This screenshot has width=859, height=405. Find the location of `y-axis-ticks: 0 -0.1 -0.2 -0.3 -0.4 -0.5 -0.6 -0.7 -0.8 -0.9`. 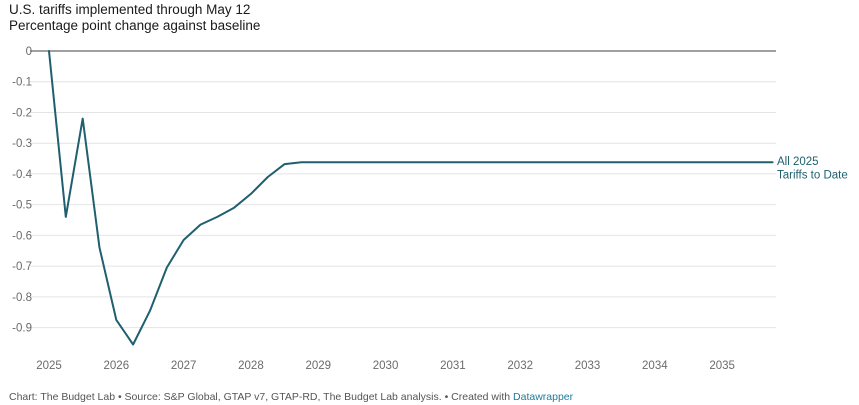

y-axis-ticks: 0 -0.1 -0.2 -0.3 -0.4 -0.5 -0.6 -0.7 -0.8 -0.9 is located at coordinates (22, 190).